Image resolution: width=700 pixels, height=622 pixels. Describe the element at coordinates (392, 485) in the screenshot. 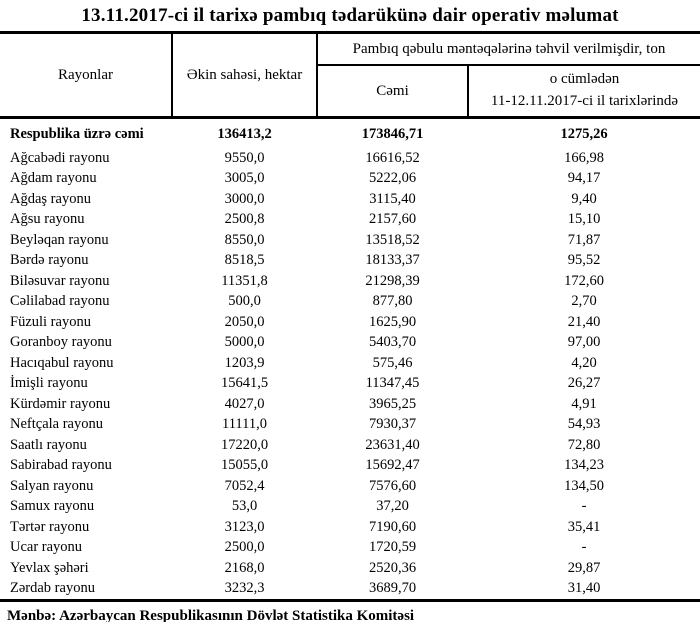

I see `delivered-total-cell: 7576,60` at that location.